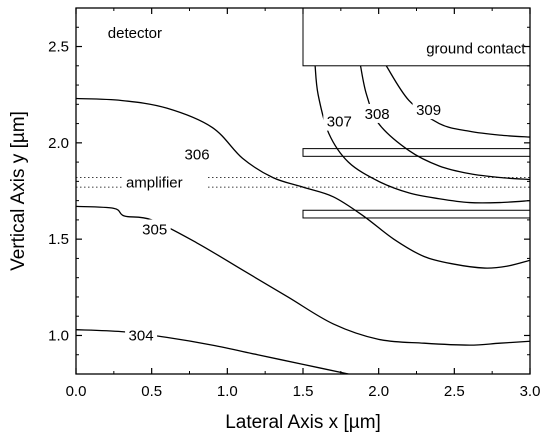 Image resolution: width=544 pixels, height=440 pixels. Describe the element at coordinates (454, 391) in the screenshot. I see `x-tick-label: 2.5` at that location.